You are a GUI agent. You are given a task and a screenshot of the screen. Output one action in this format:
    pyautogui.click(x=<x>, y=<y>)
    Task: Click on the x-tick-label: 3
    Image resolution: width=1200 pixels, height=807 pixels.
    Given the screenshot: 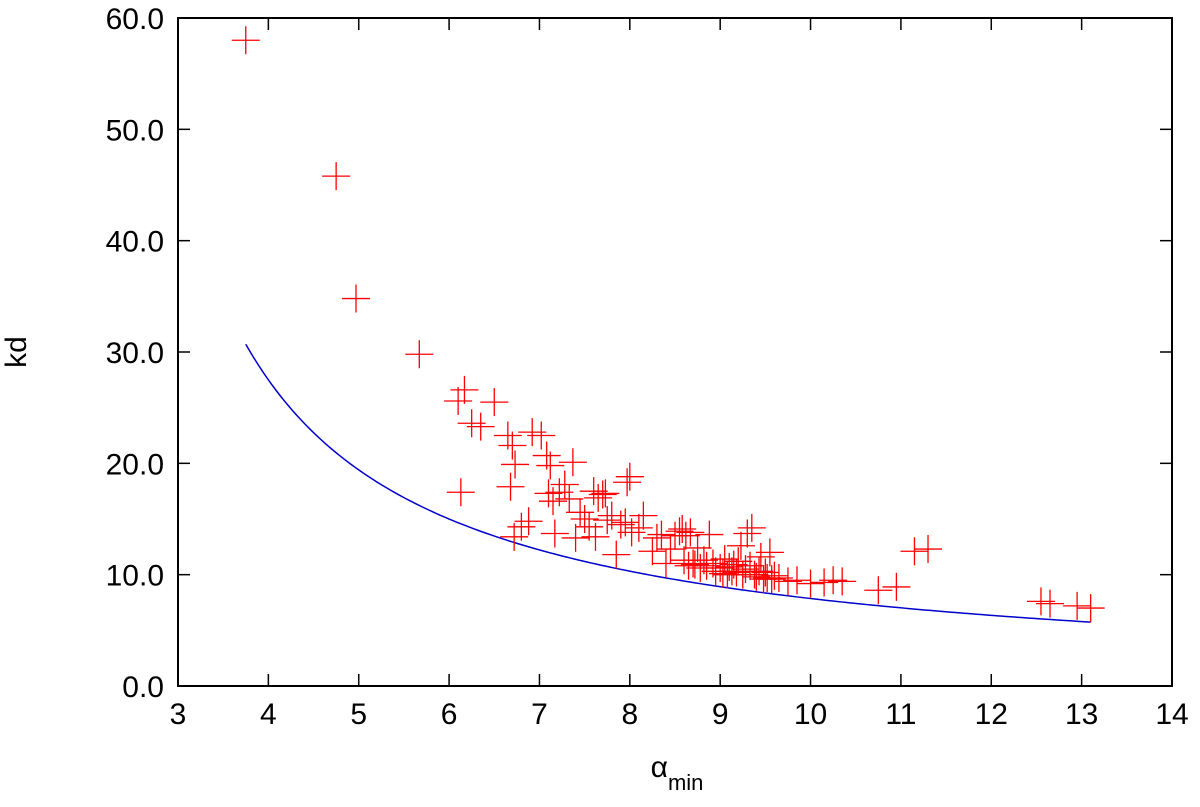 What is the action you would take?
    pyautogui.click(x=178, y=714)
    